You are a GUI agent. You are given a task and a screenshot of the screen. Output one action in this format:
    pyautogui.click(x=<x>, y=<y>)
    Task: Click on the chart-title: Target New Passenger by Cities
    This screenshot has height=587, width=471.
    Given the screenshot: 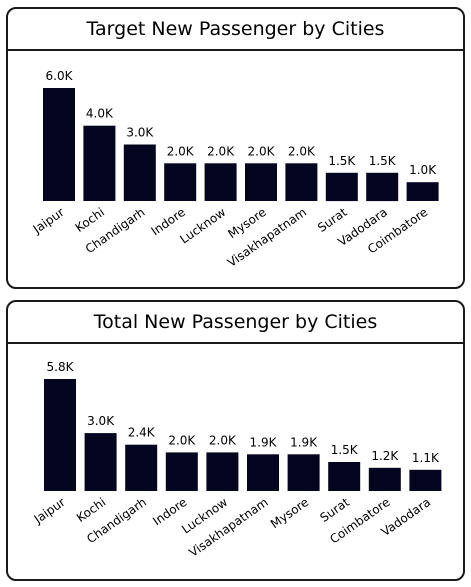 What is the action you would take?
    pyautogui.click(x=235, y=30)
    